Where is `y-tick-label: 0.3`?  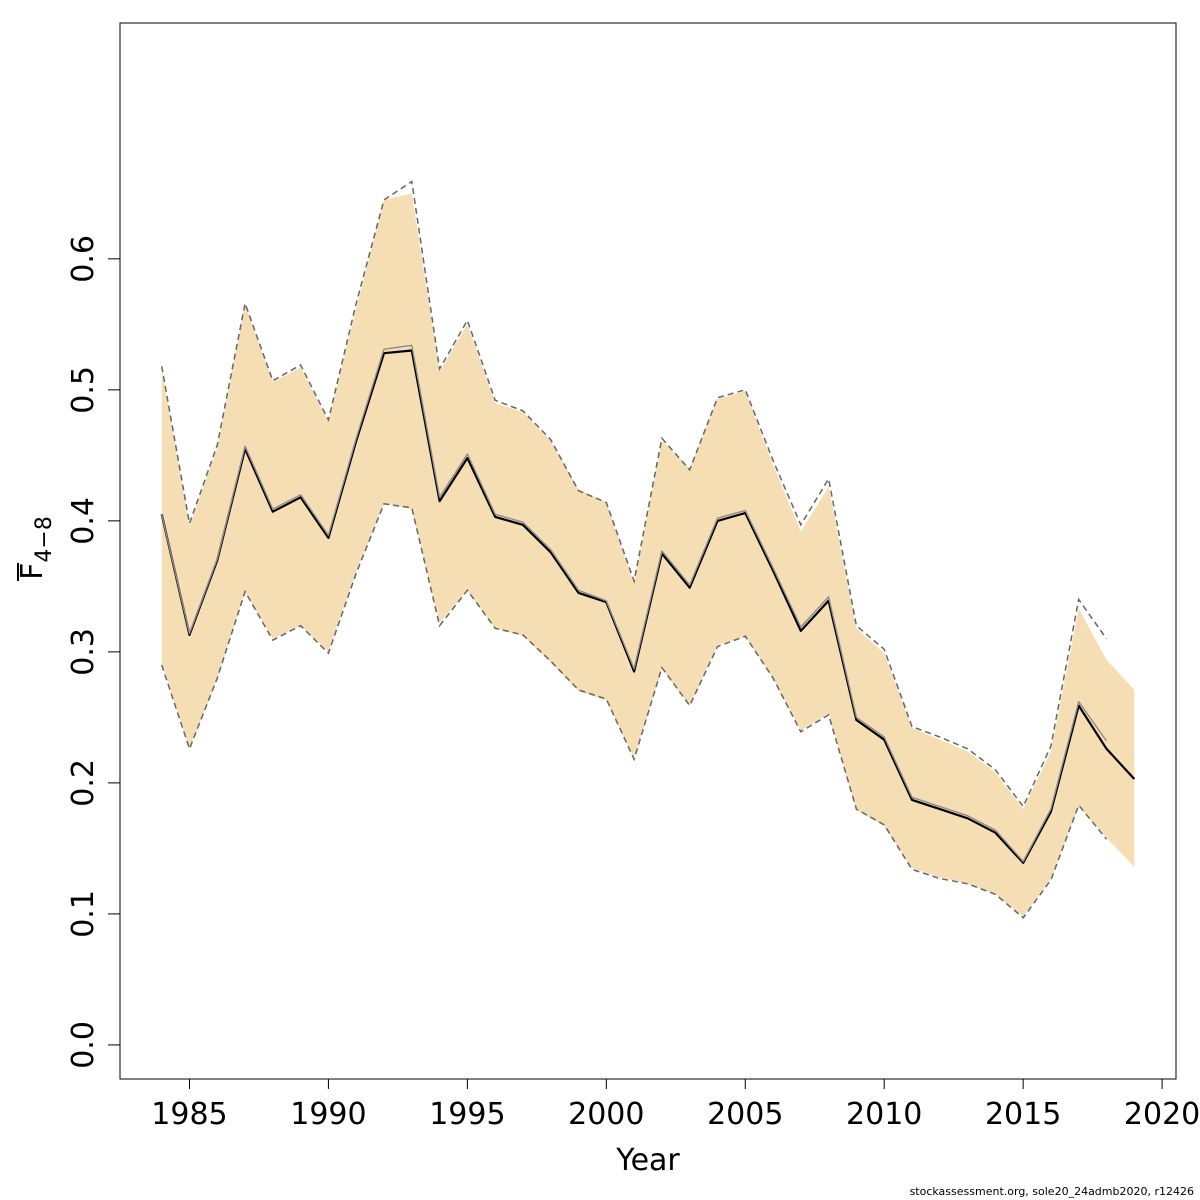 y-tick-label: 0.3 is located at coordinates (83, 652).